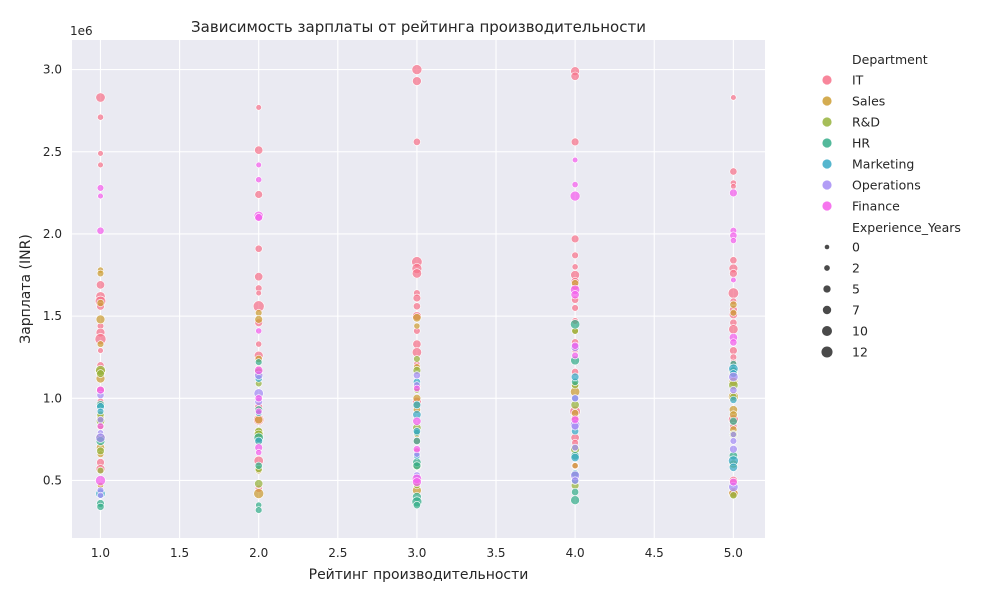 This screenshot has height=604, width=1000. I want to click on legend-size-title: Experience_Years, so click(906, 227).